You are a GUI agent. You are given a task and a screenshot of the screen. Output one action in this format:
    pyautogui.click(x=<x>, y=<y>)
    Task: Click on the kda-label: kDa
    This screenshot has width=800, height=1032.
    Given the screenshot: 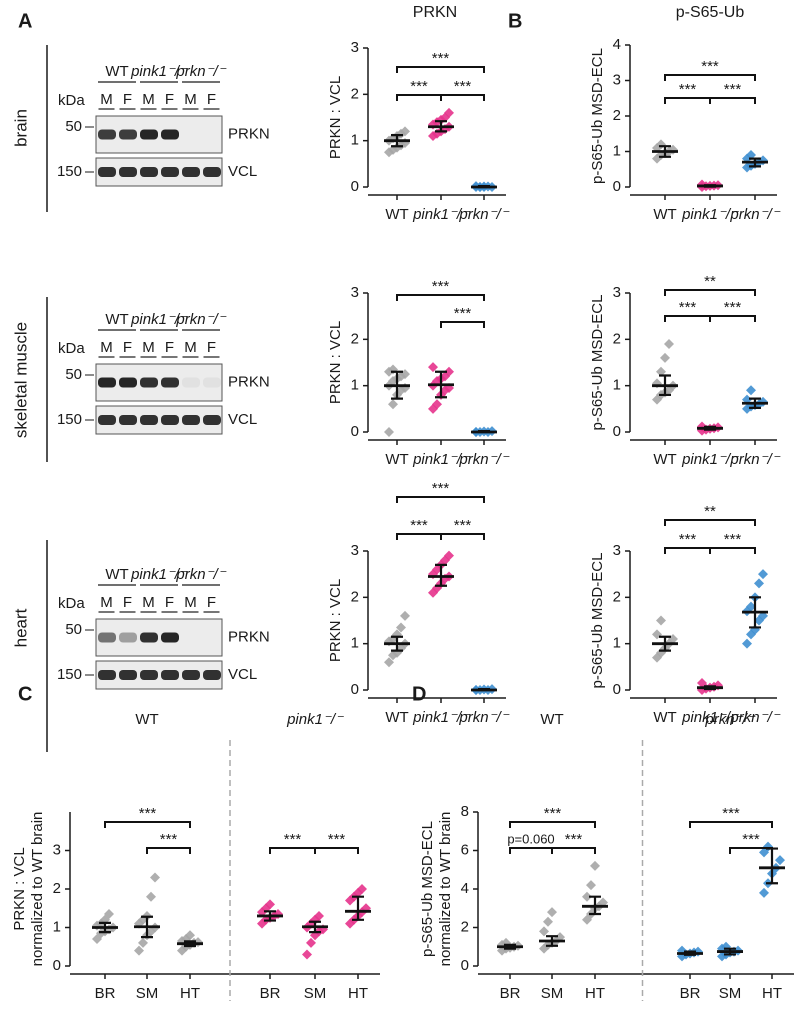 What is the action you would take?
    pyautogui.click(x=71, y=603)
    